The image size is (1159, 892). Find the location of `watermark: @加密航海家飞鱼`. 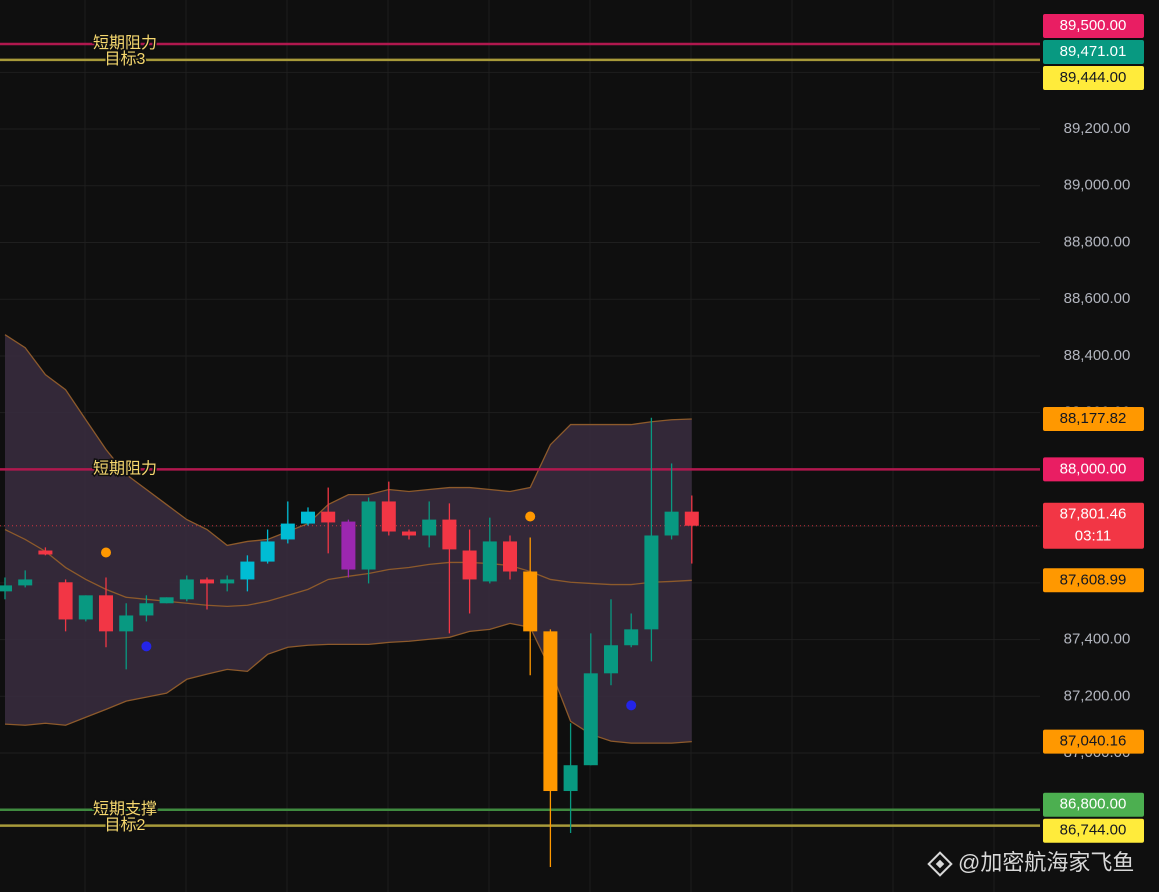

watermark: @加密航海家飞鱼 is located at coordinates (1046, 862).